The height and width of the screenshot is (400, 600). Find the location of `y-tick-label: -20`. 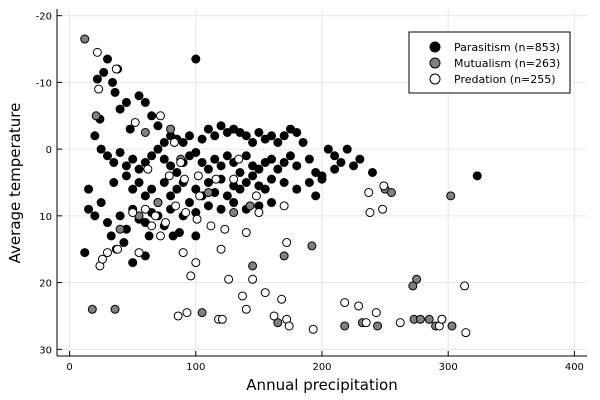

y-tick-label: -20 is located at coordinates (44, 17).